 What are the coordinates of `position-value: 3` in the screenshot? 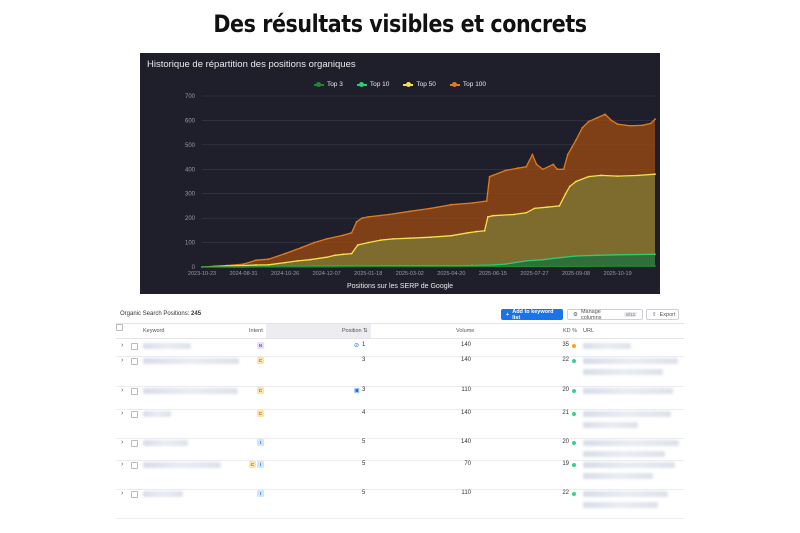 It's located at (364, 360).